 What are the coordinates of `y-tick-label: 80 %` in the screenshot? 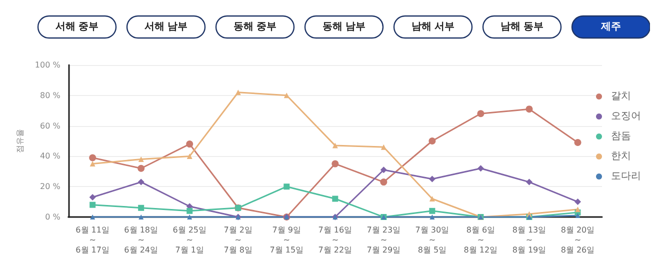 It's located at (50, 95).